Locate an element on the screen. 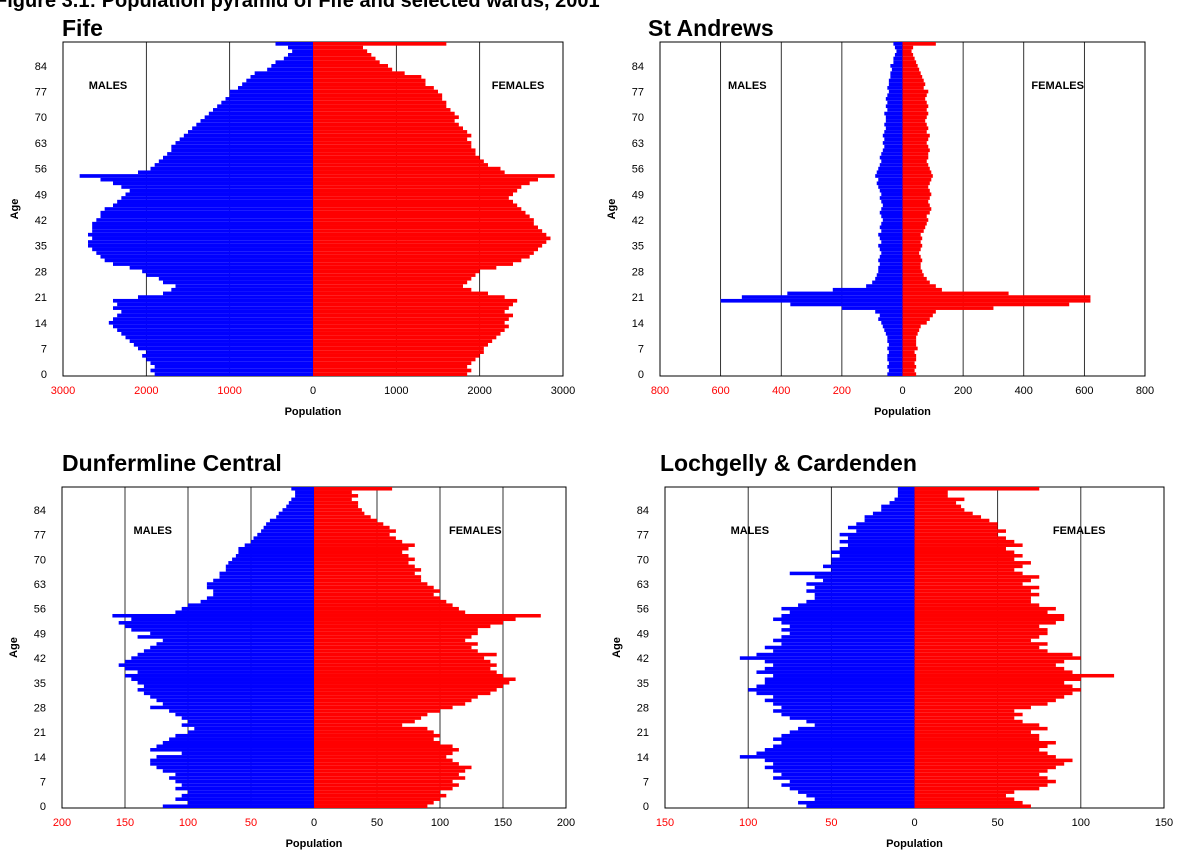  y-tick-label: 56 is located at coordinates (40, 610).